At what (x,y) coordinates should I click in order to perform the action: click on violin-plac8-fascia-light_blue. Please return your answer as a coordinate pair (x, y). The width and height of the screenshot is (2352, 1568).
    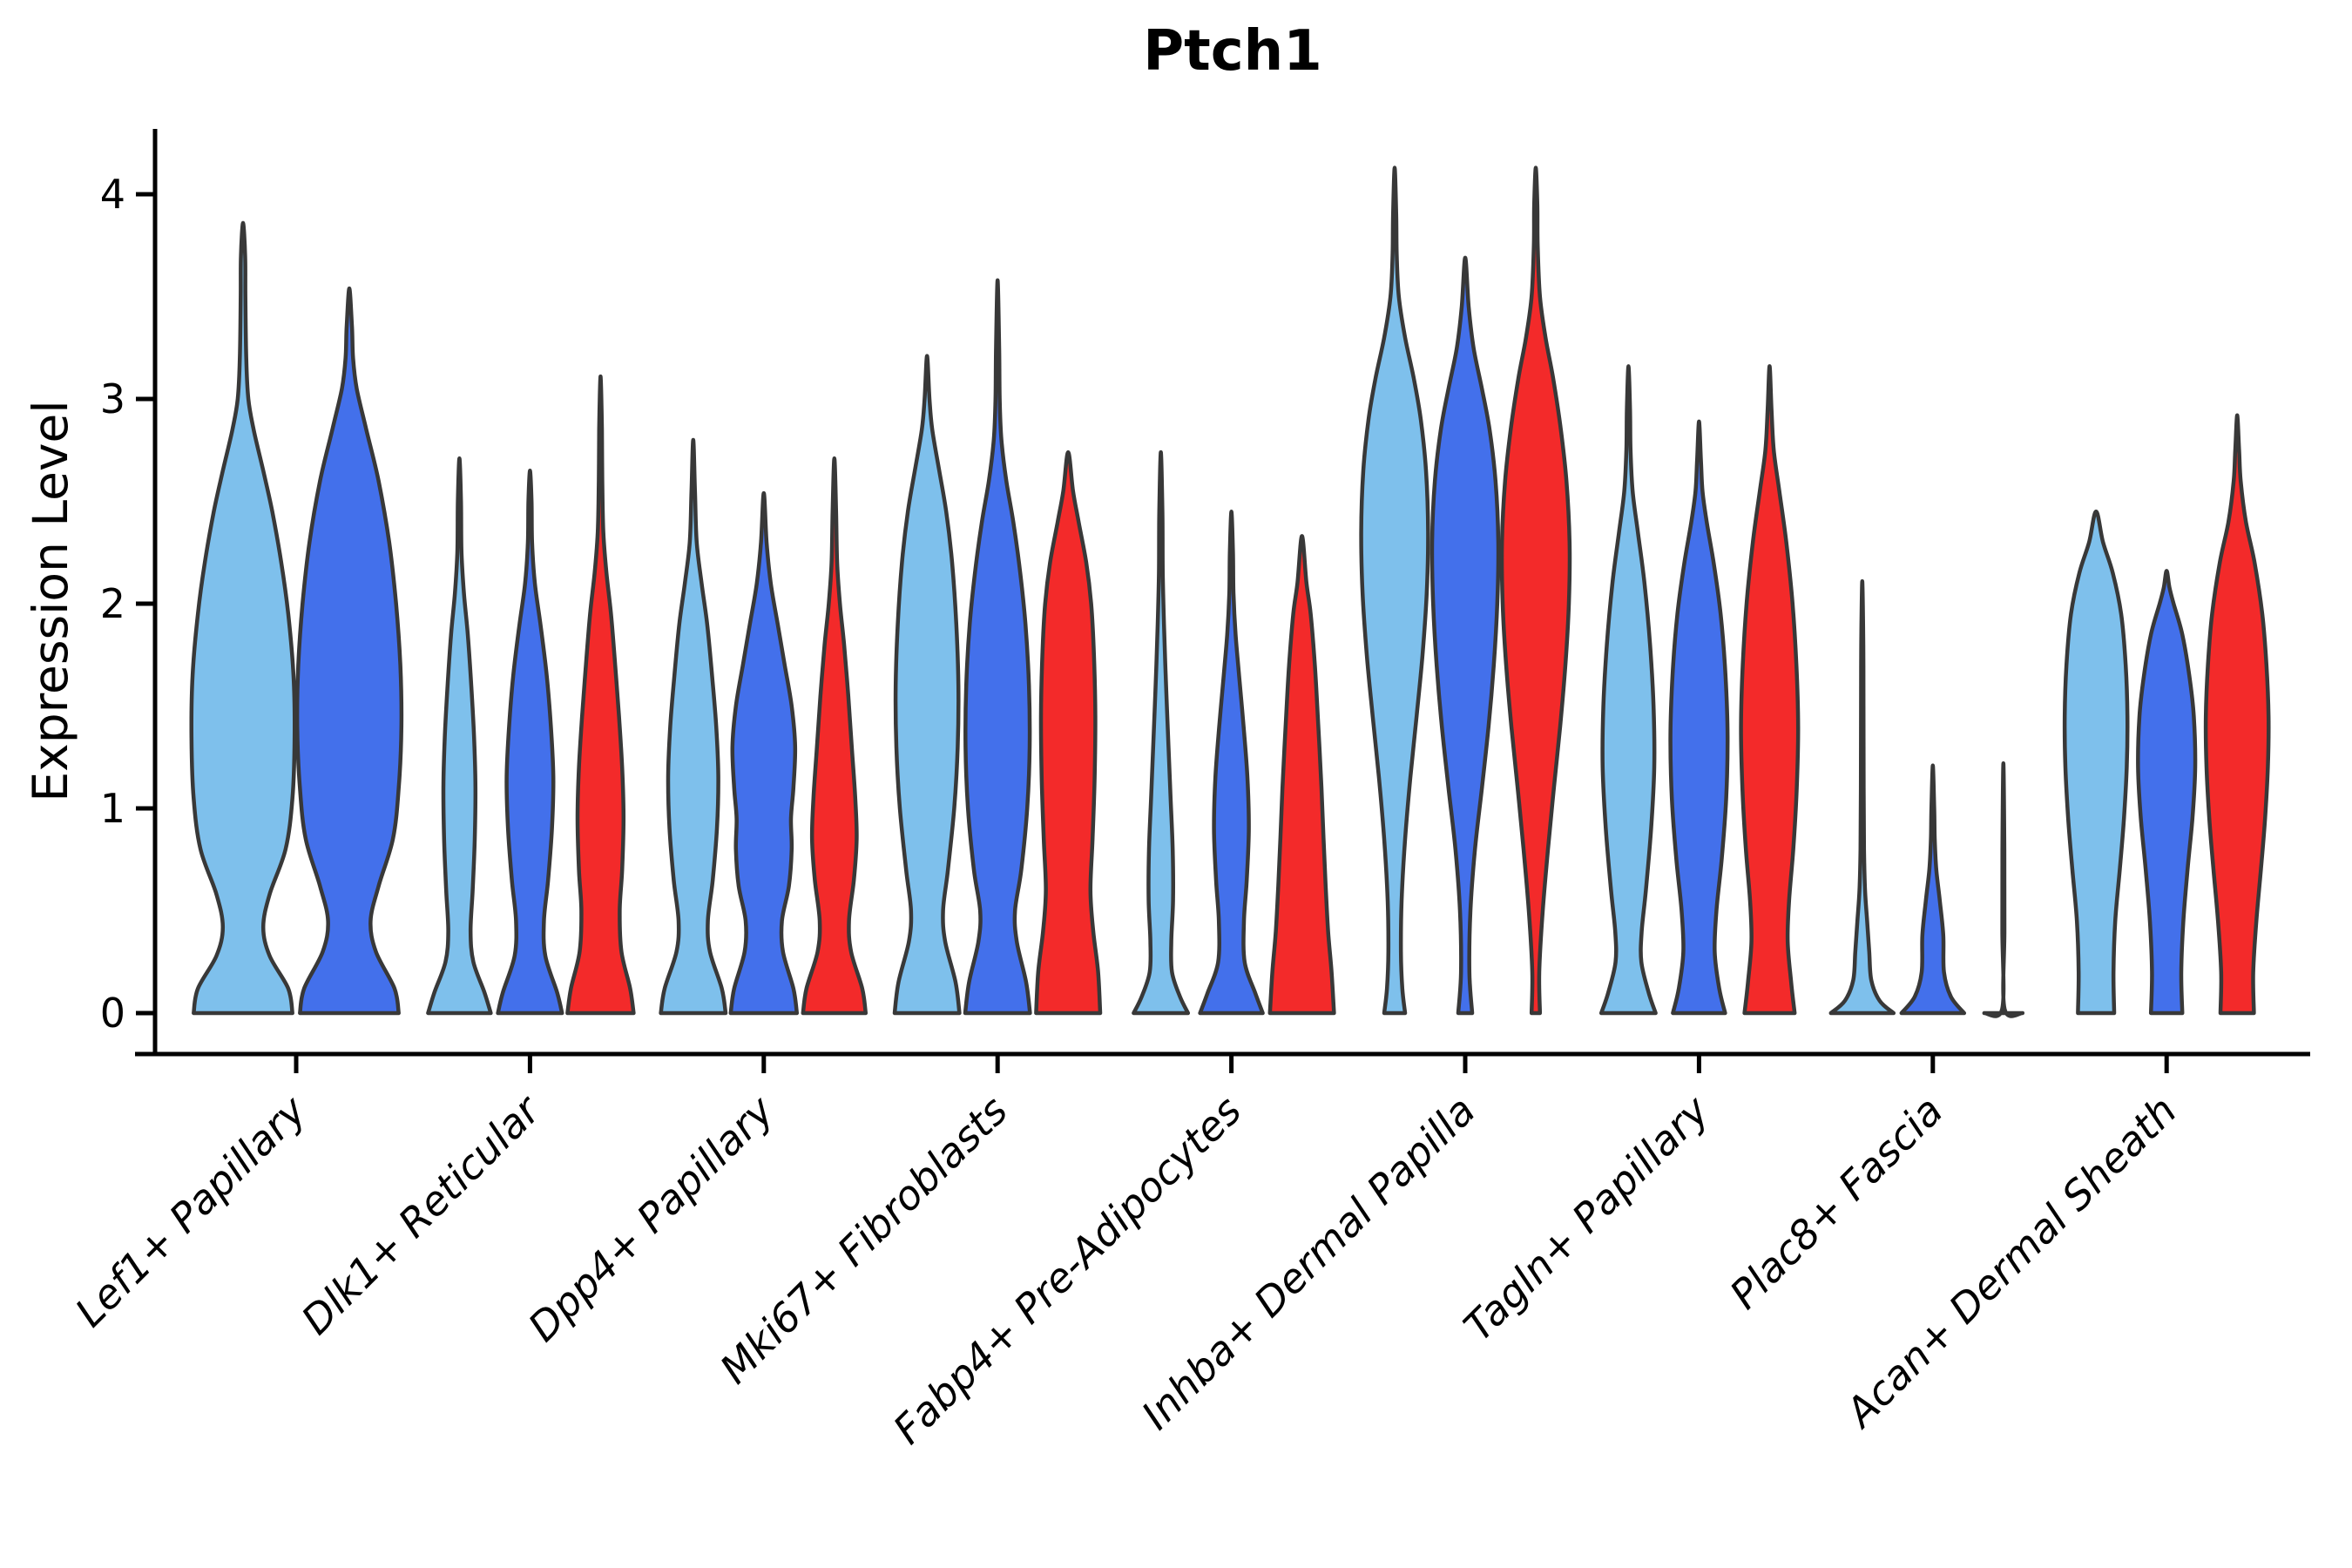
    Looking at the image, I should click on (1862, 797).